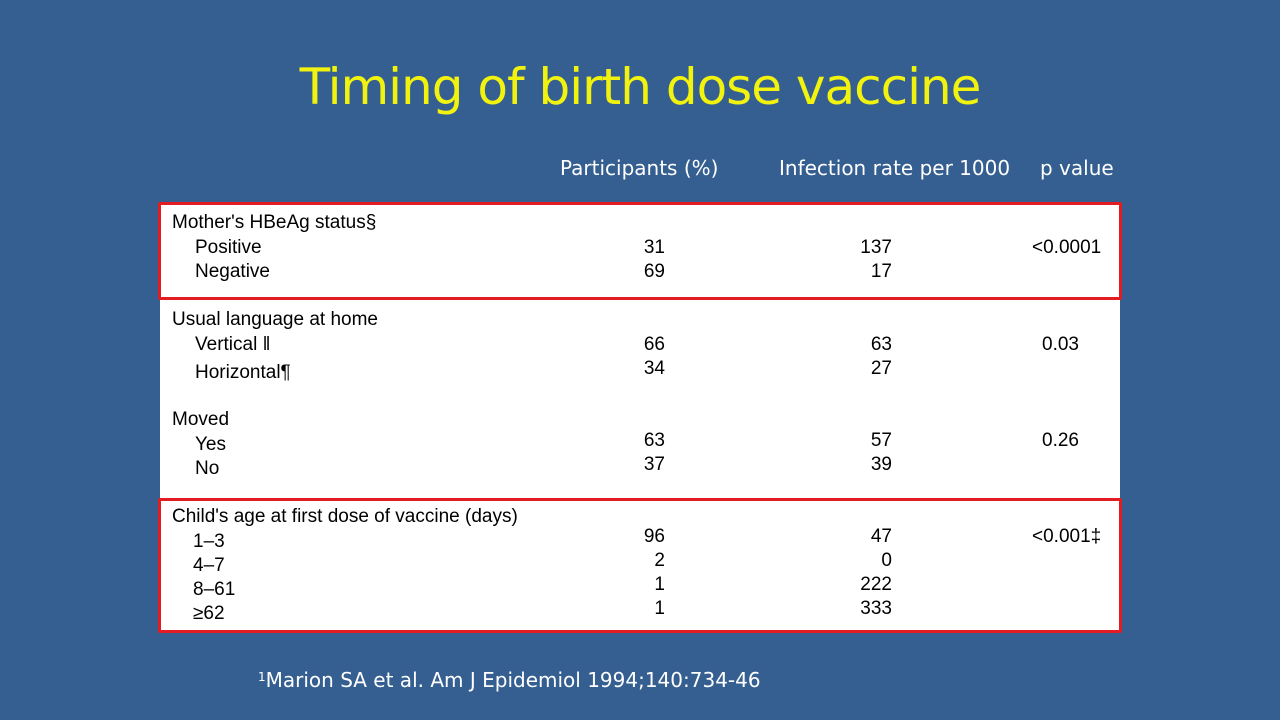  I want to click on rate-value: 63, so click(881, 344).